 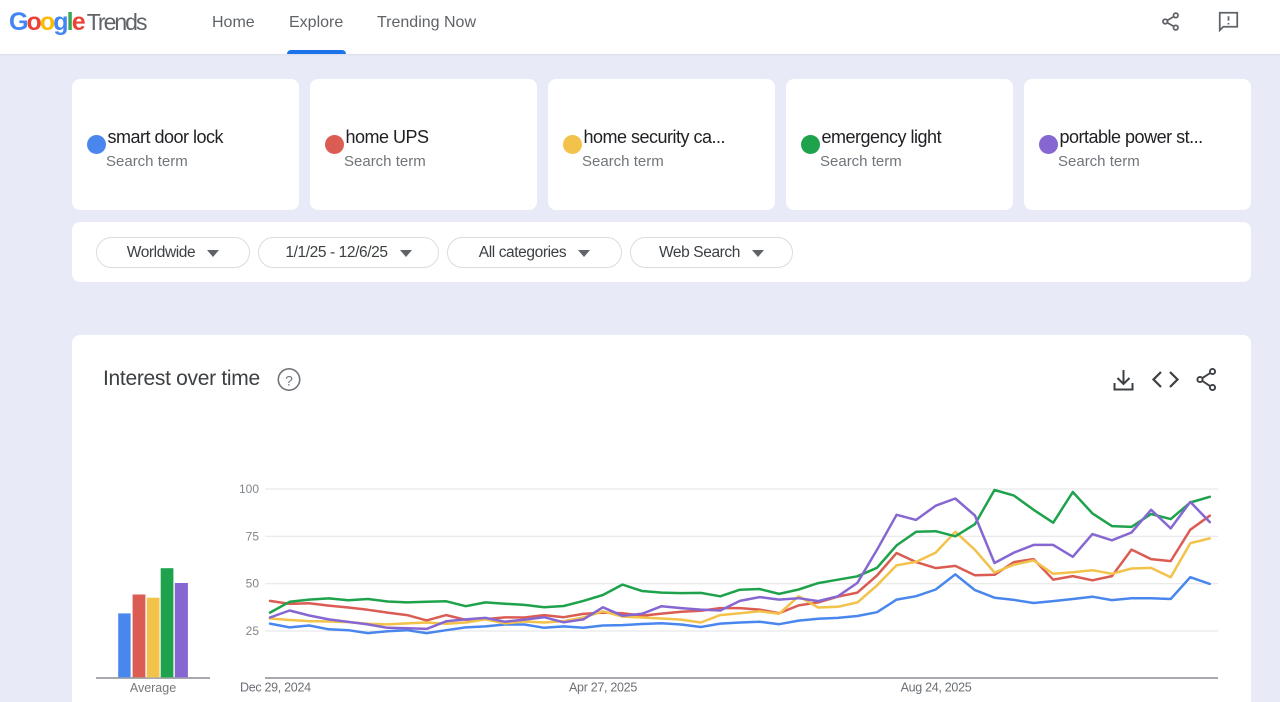 I want to click on svg-text: 75, so click(x=253, y=536).